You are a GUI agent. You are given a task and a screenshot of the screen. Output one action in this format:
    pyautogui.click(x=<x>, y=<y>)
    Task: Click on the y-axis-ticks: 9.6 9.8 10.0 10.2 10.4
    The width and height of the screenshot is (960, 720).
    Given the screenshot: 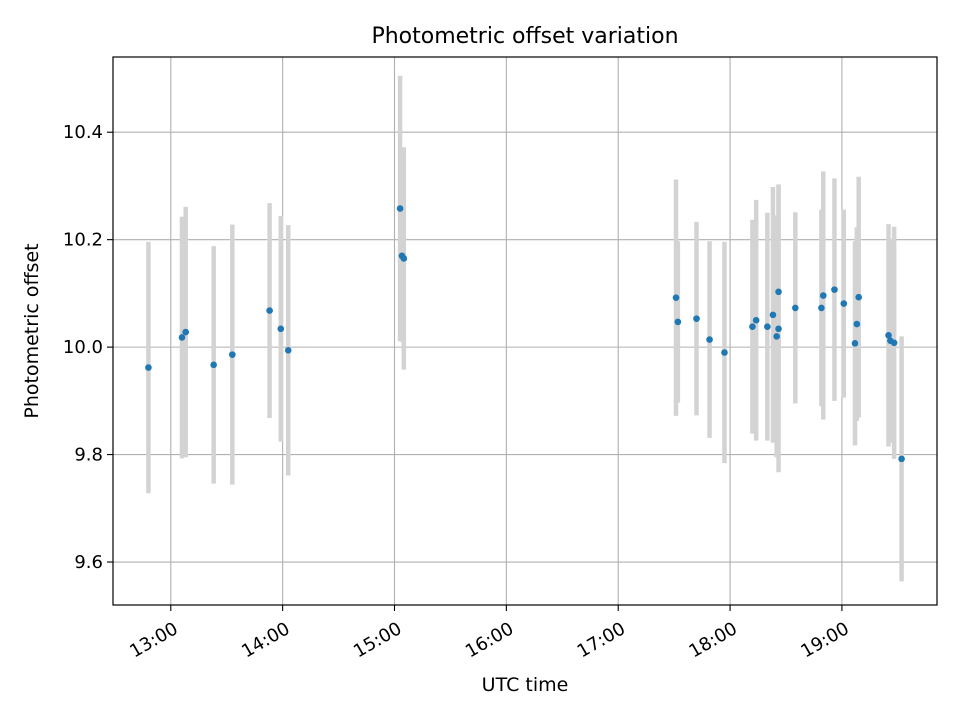 What is the action you would take?
    pyautogui.click(x=88, y=347)
    